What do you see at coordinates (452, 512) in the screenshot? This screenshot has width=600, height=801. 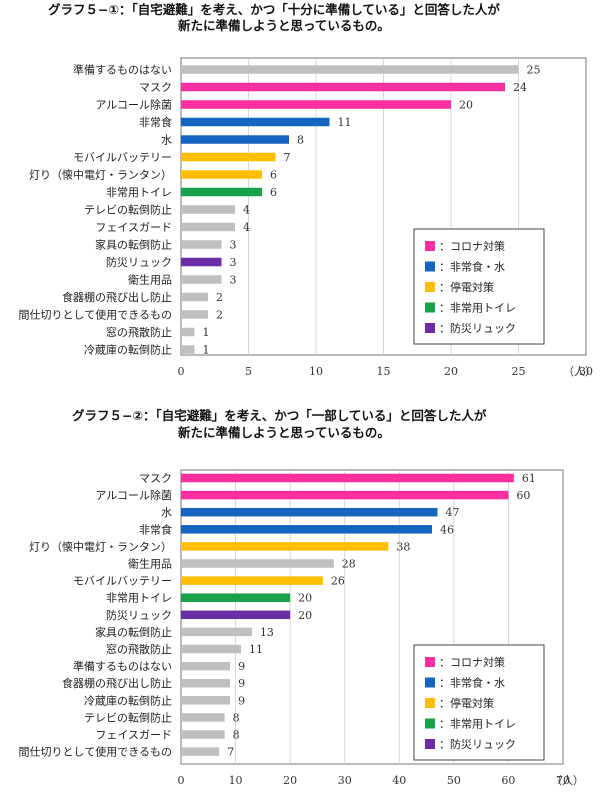 I see `data-label: 47` at bounding box center [452, 512].